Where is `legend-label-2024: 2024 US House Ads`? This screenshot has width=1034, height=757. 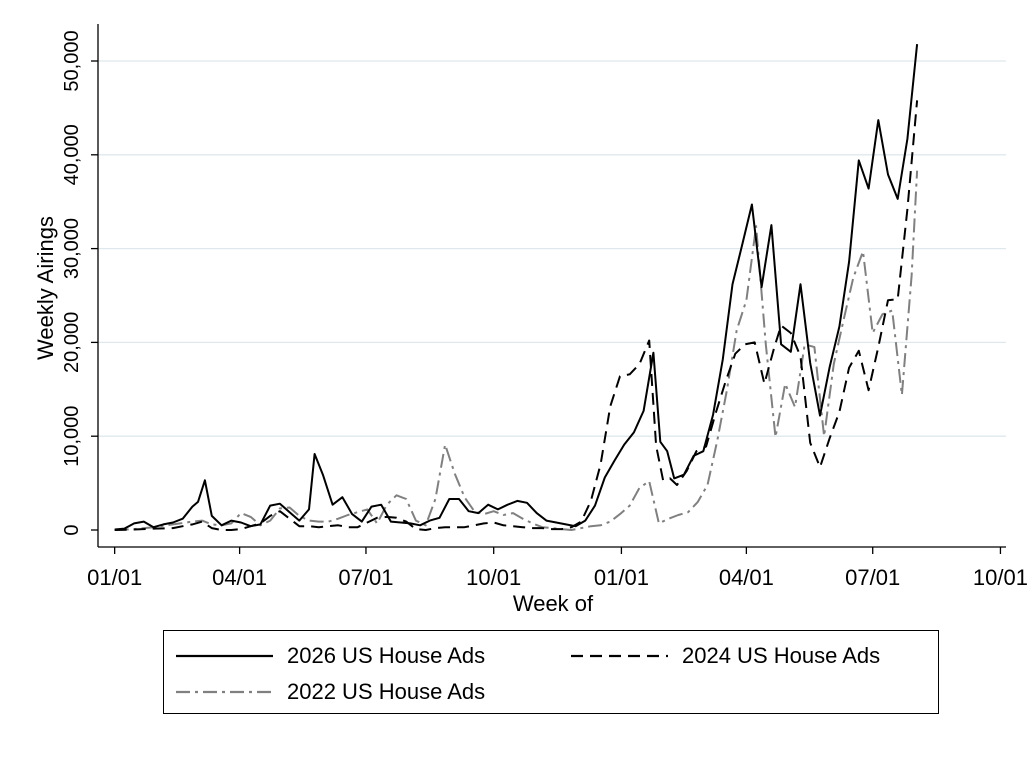
legend-label-2024: 2024 US House Ads is located at coordinates (781, 655).